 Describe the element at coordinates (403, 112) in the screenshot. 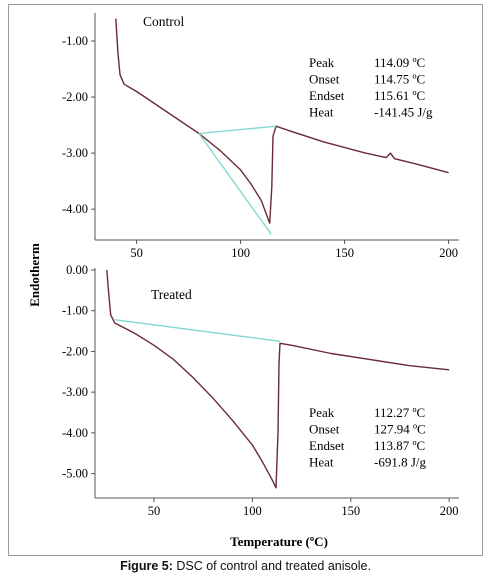

I see `annotation-value: -141.45 J/g` at that location.